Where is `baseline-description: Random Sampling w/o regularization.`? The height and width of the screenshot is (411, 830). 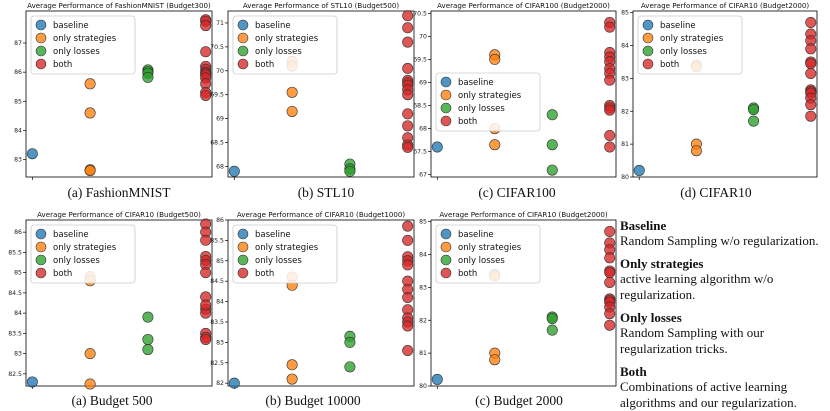
baseline-description: Random Sampling w/o regularization. is located at coordinates (719, 240).